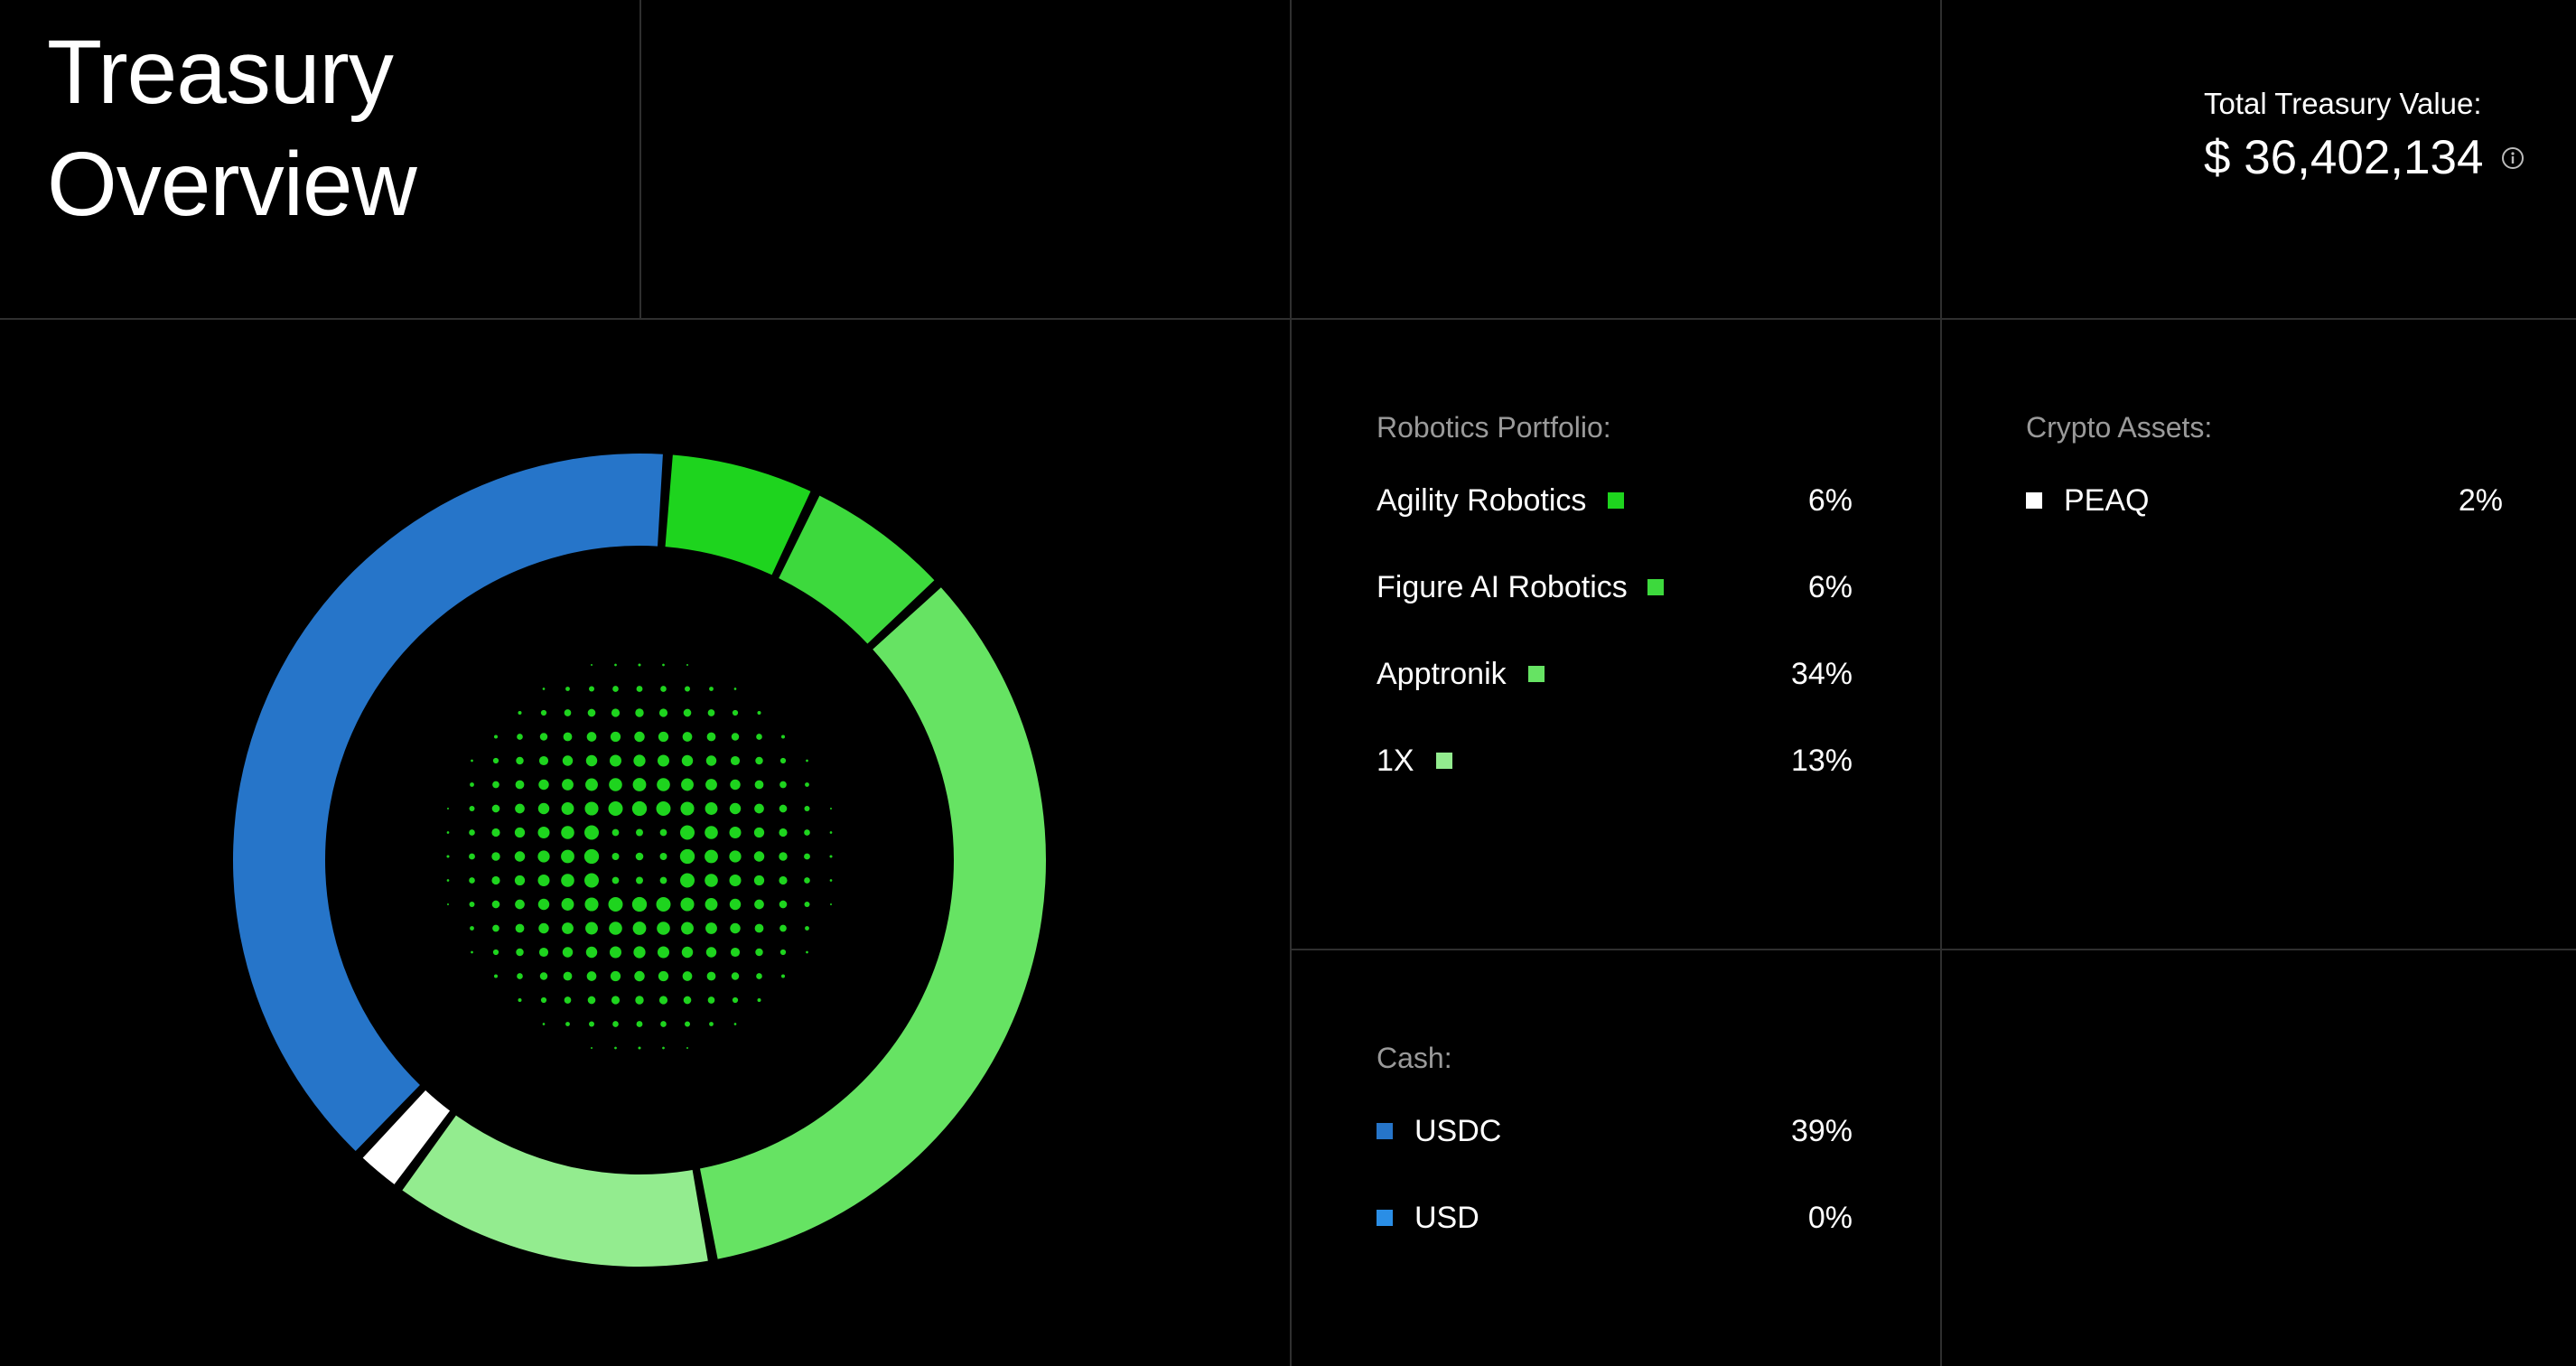 The image size is (2576, 1366). What do you see at coordinates (2513, 158) in the screenshot?
I see `info-icon` at bounding box center [2513, 158].